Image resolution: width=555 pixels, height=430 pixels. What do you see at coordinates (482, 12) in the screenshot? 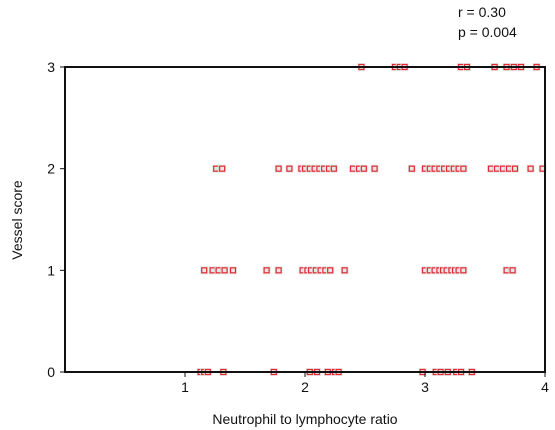
I see `correlation-annotation: r = 0.30` at bounding box center [482, 12].